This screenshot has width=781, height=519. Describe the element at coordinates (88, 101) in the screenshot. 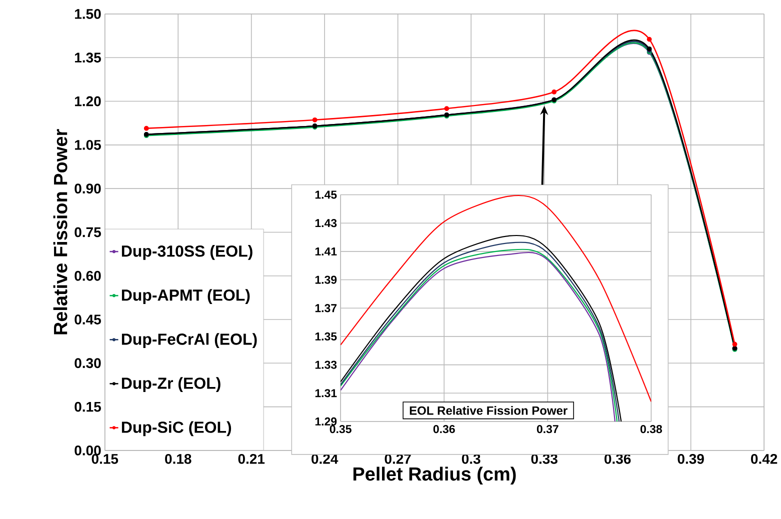

I see `y-tick-label: 1.20` at that location.